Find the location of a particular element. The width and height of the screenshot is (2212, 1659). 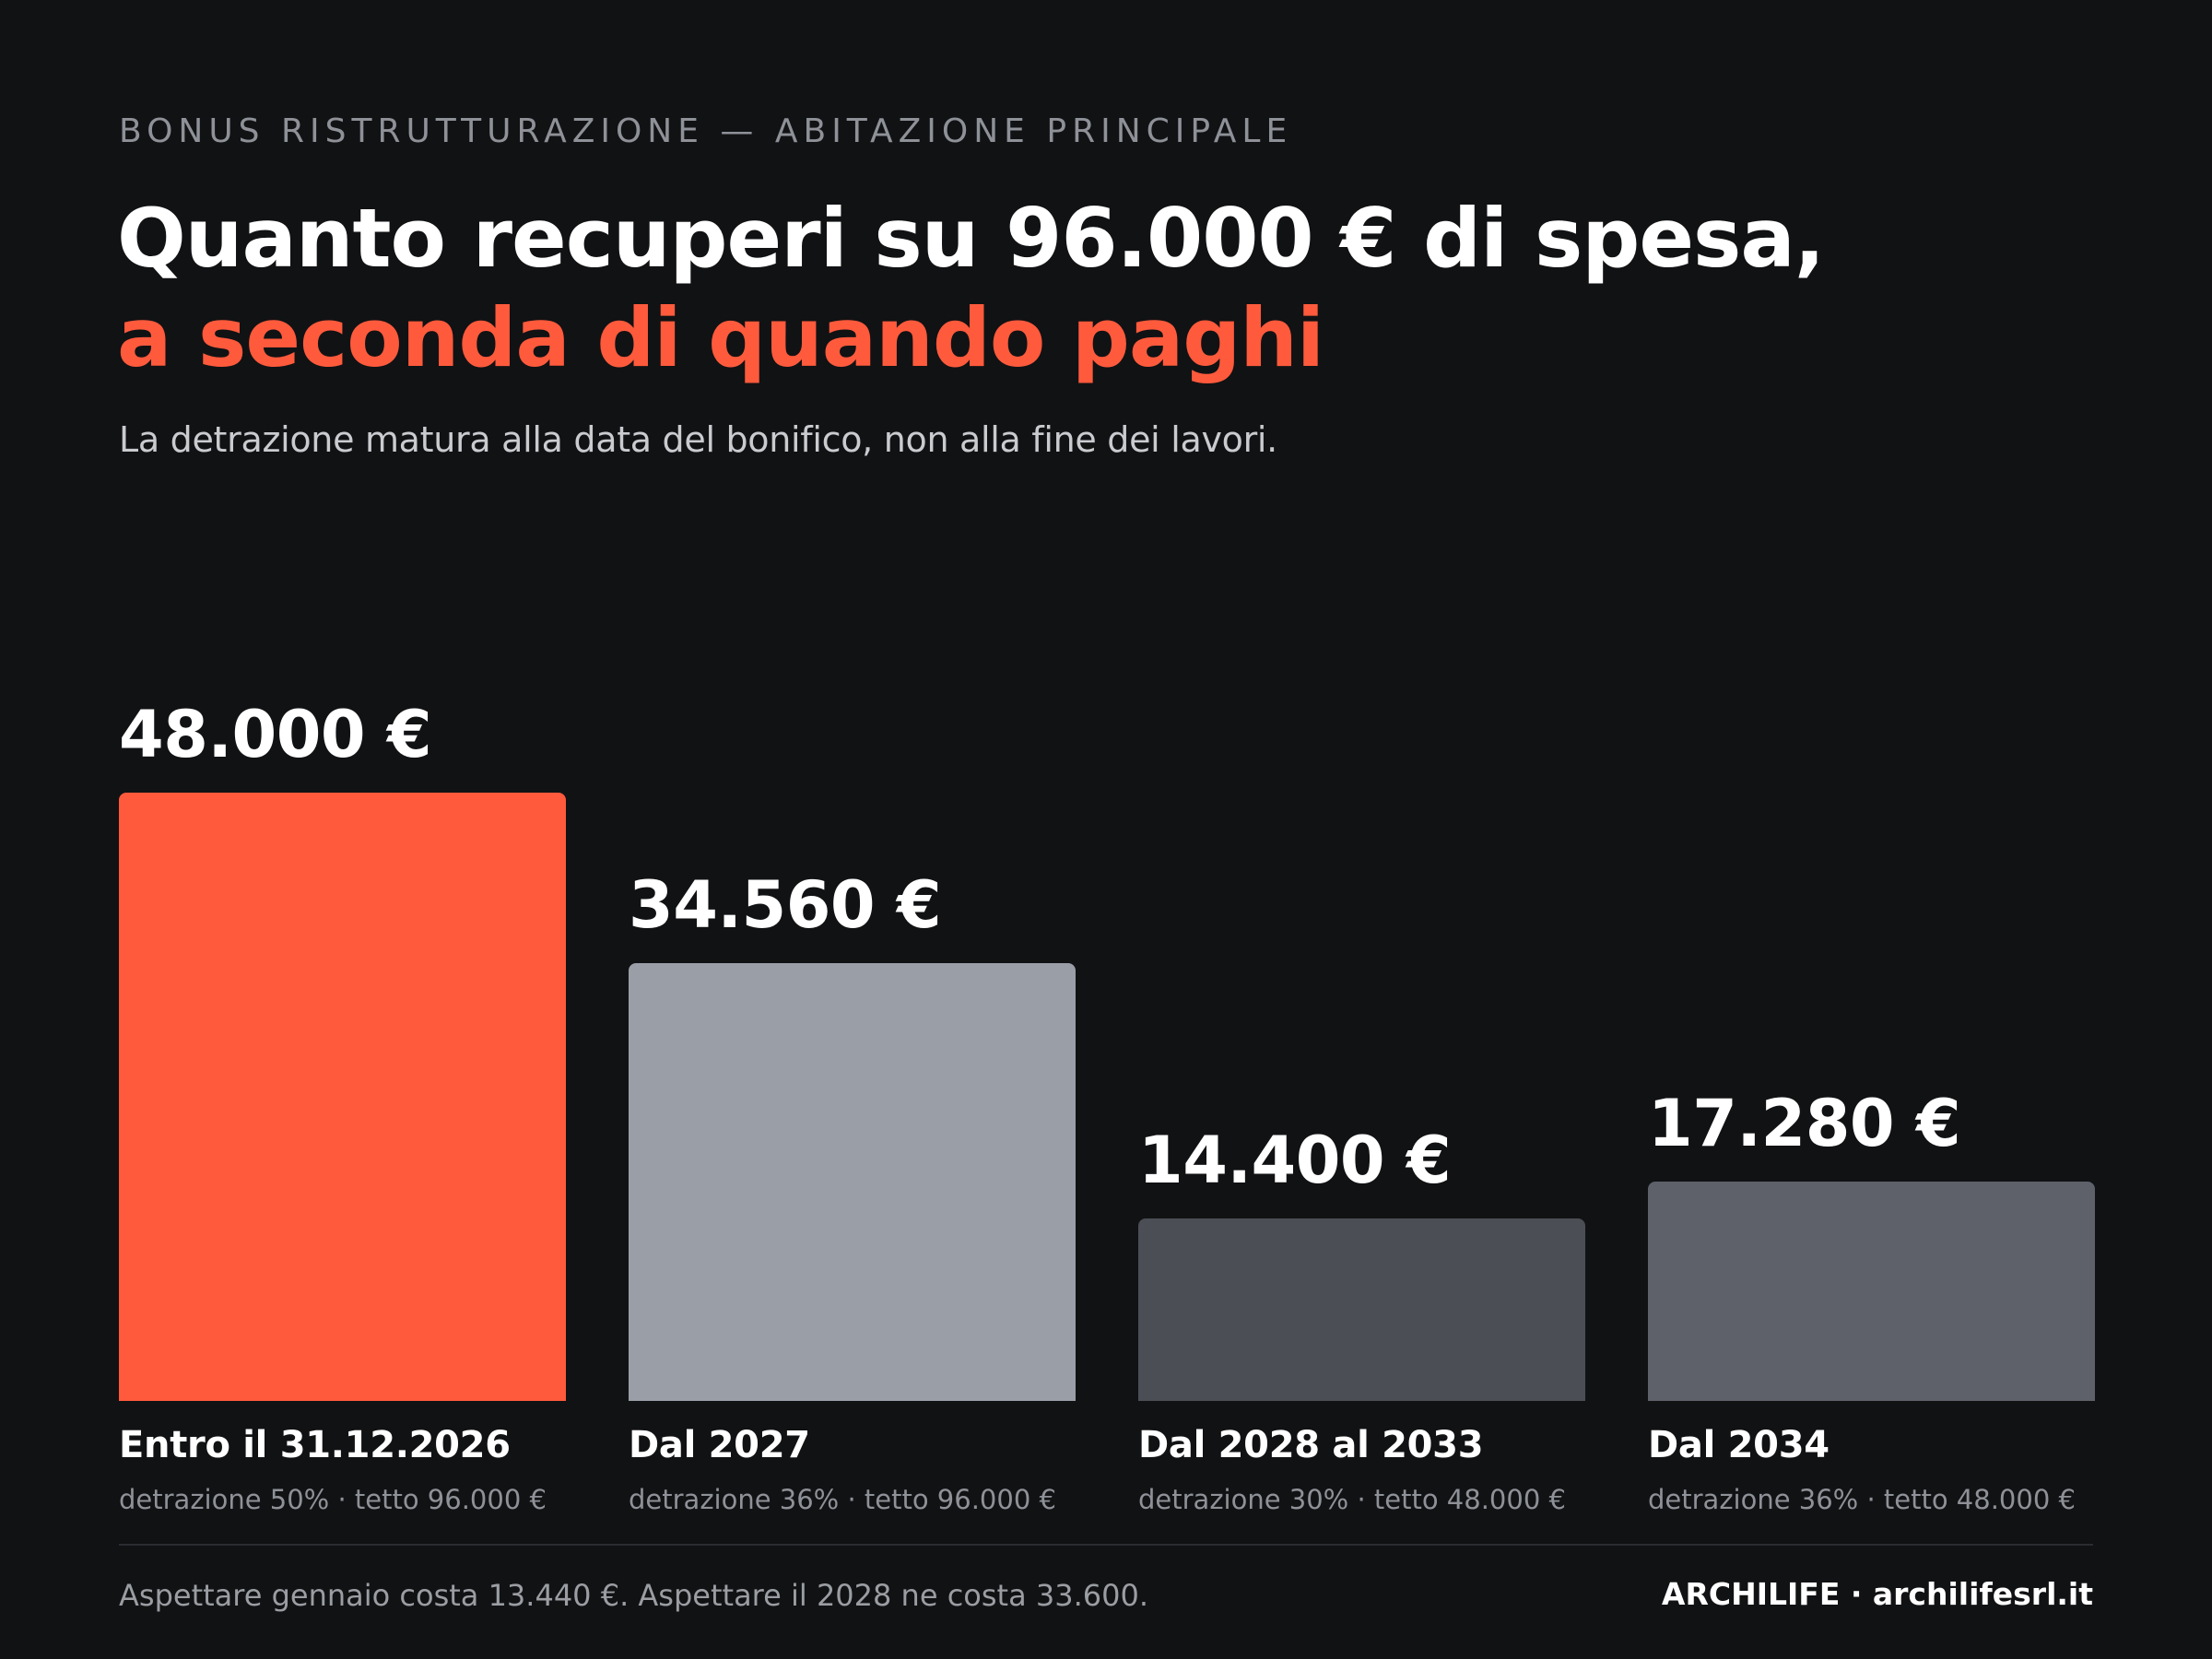

title-line-2: a seconda di quando paghi is located at coordinates (720, 337).